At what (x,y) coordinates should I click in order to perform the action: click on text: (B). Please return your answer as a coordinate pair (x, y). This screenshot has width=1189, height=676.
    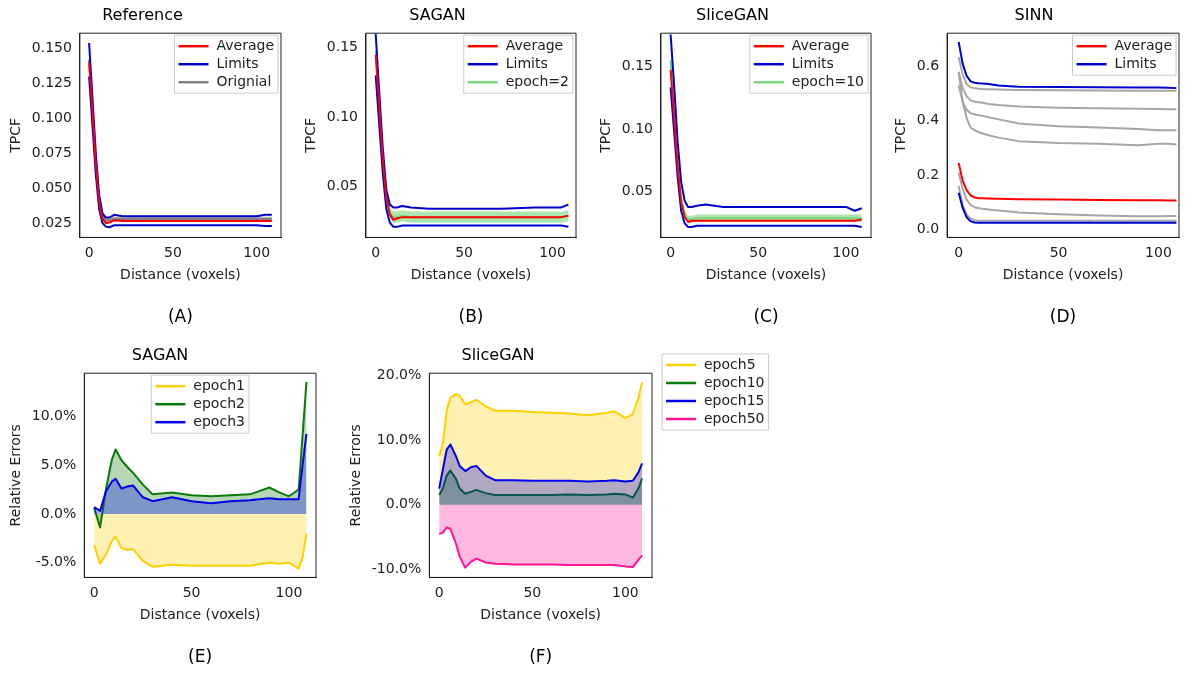
    Looking at the image, I should click on (471, 316).